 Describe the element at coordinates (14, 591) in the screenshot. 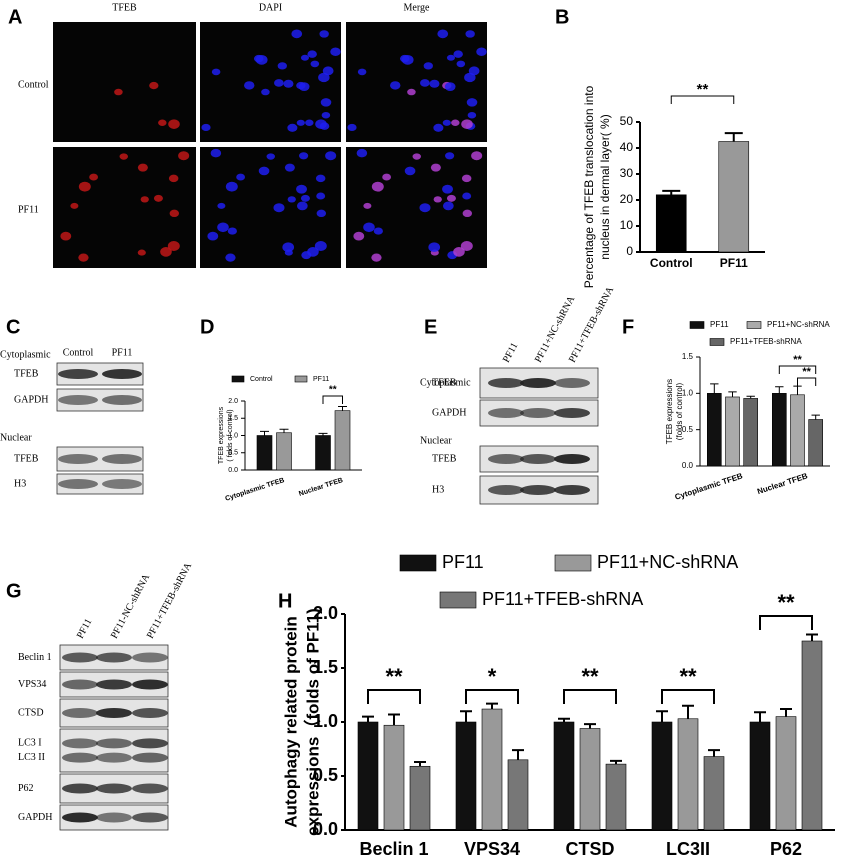

I see `panel-label: G` at that location.